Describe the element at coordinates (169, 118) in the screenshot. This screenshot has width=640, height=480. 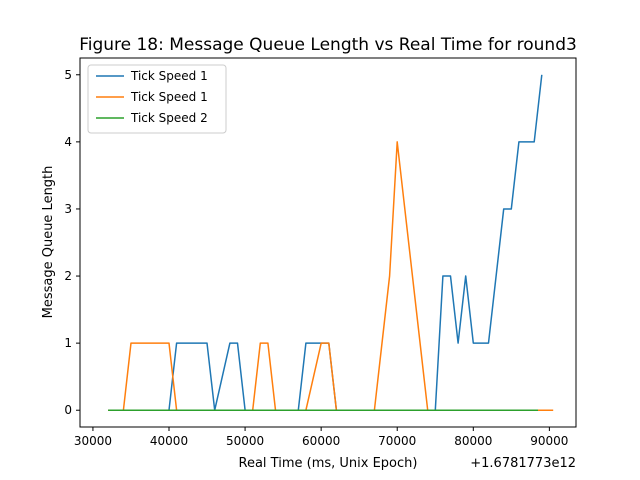
I see `legend-label-3: Tick Speed 2` at that location.